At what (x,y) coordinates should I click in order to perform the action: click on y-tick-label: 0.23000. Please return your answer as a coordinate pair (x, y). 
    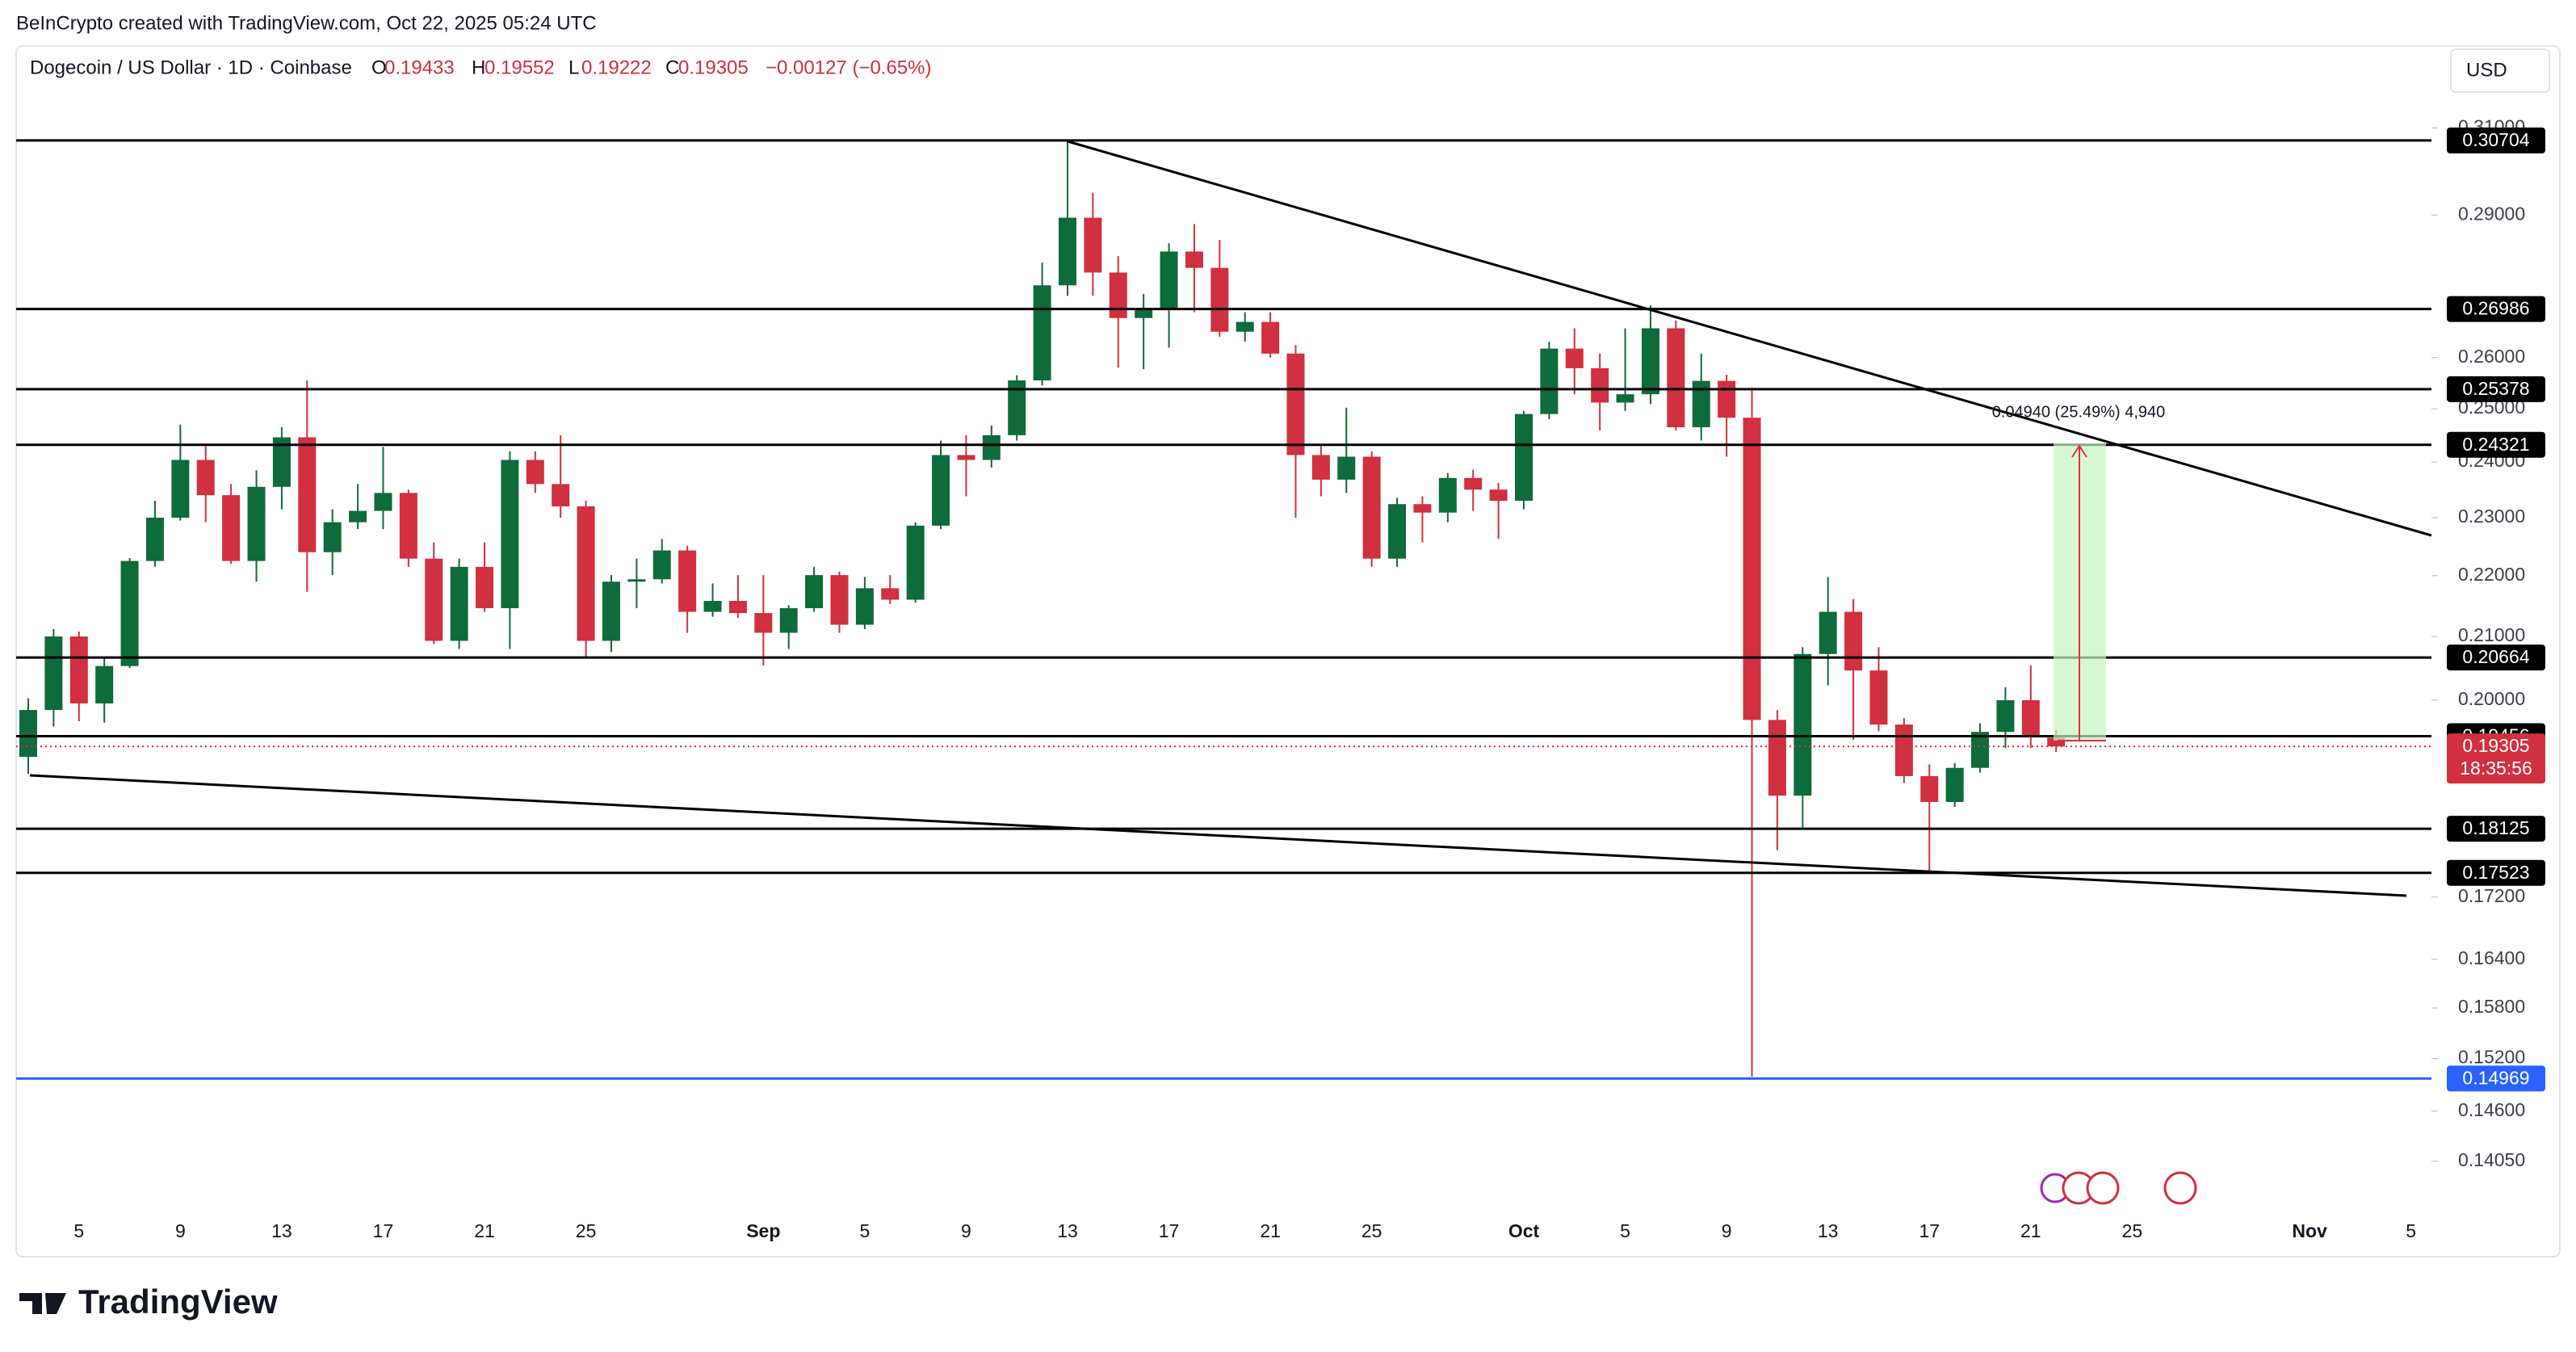
    Looking at the image, I should click on (2491, 516).